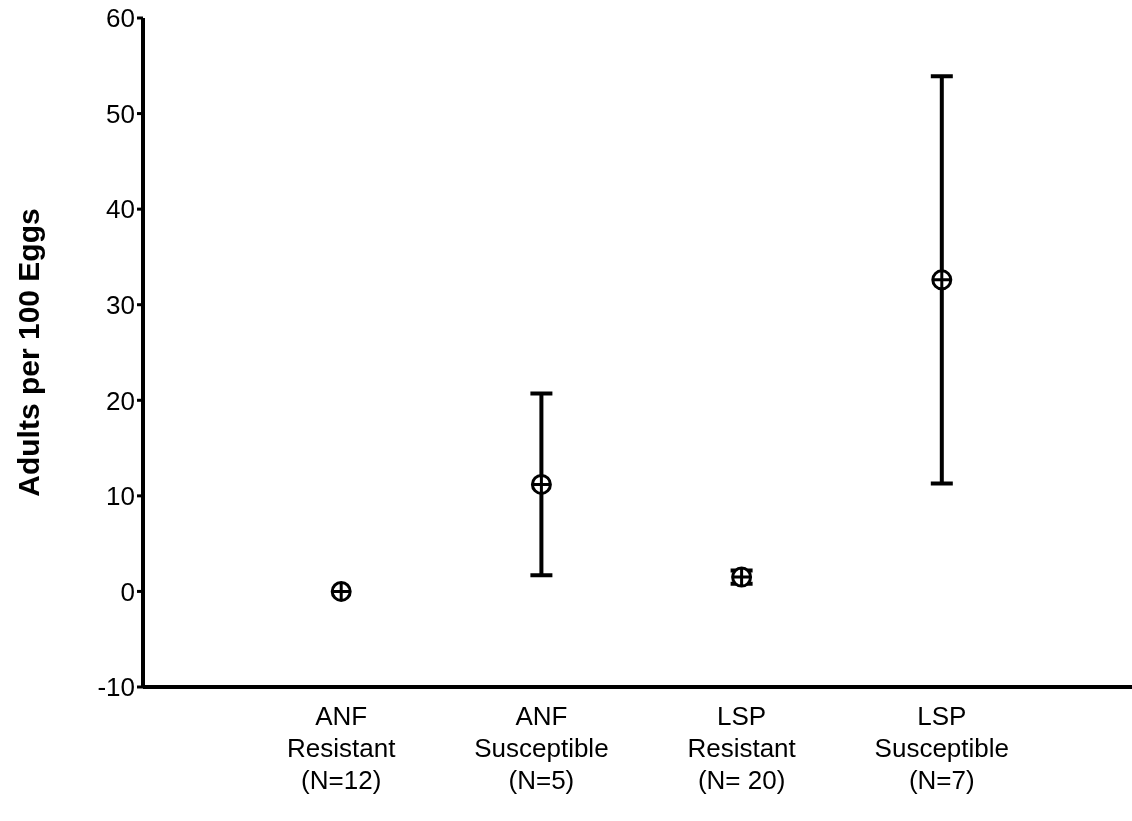  Describe the element at coordinates (541, 748) in the screenshot. I see `x-tick-label: ANF Susceptible (N=5)` at that location.